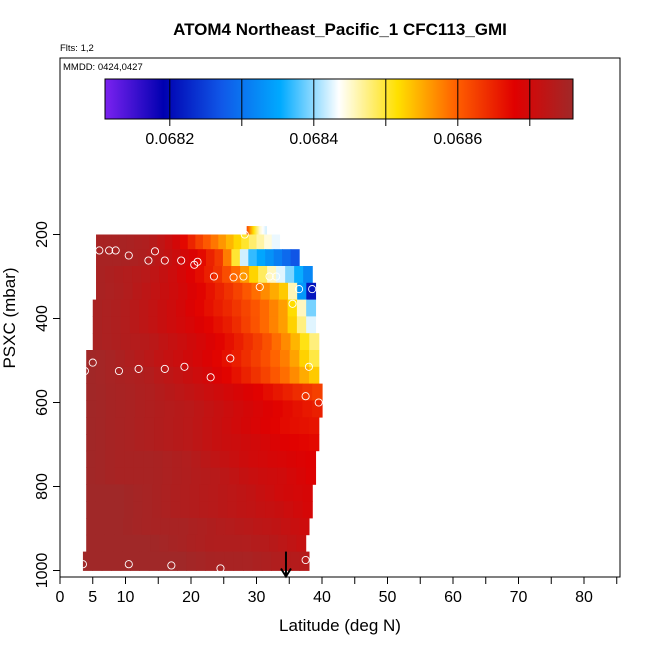 Image resolution: width=650 pixels, height=650 pixels. What do you see at coordinates (313, 139) in the screenshot?
I see `colorbar-ticks: 0.0682 0.0684 0.0686` at bounding box center [313, 139].